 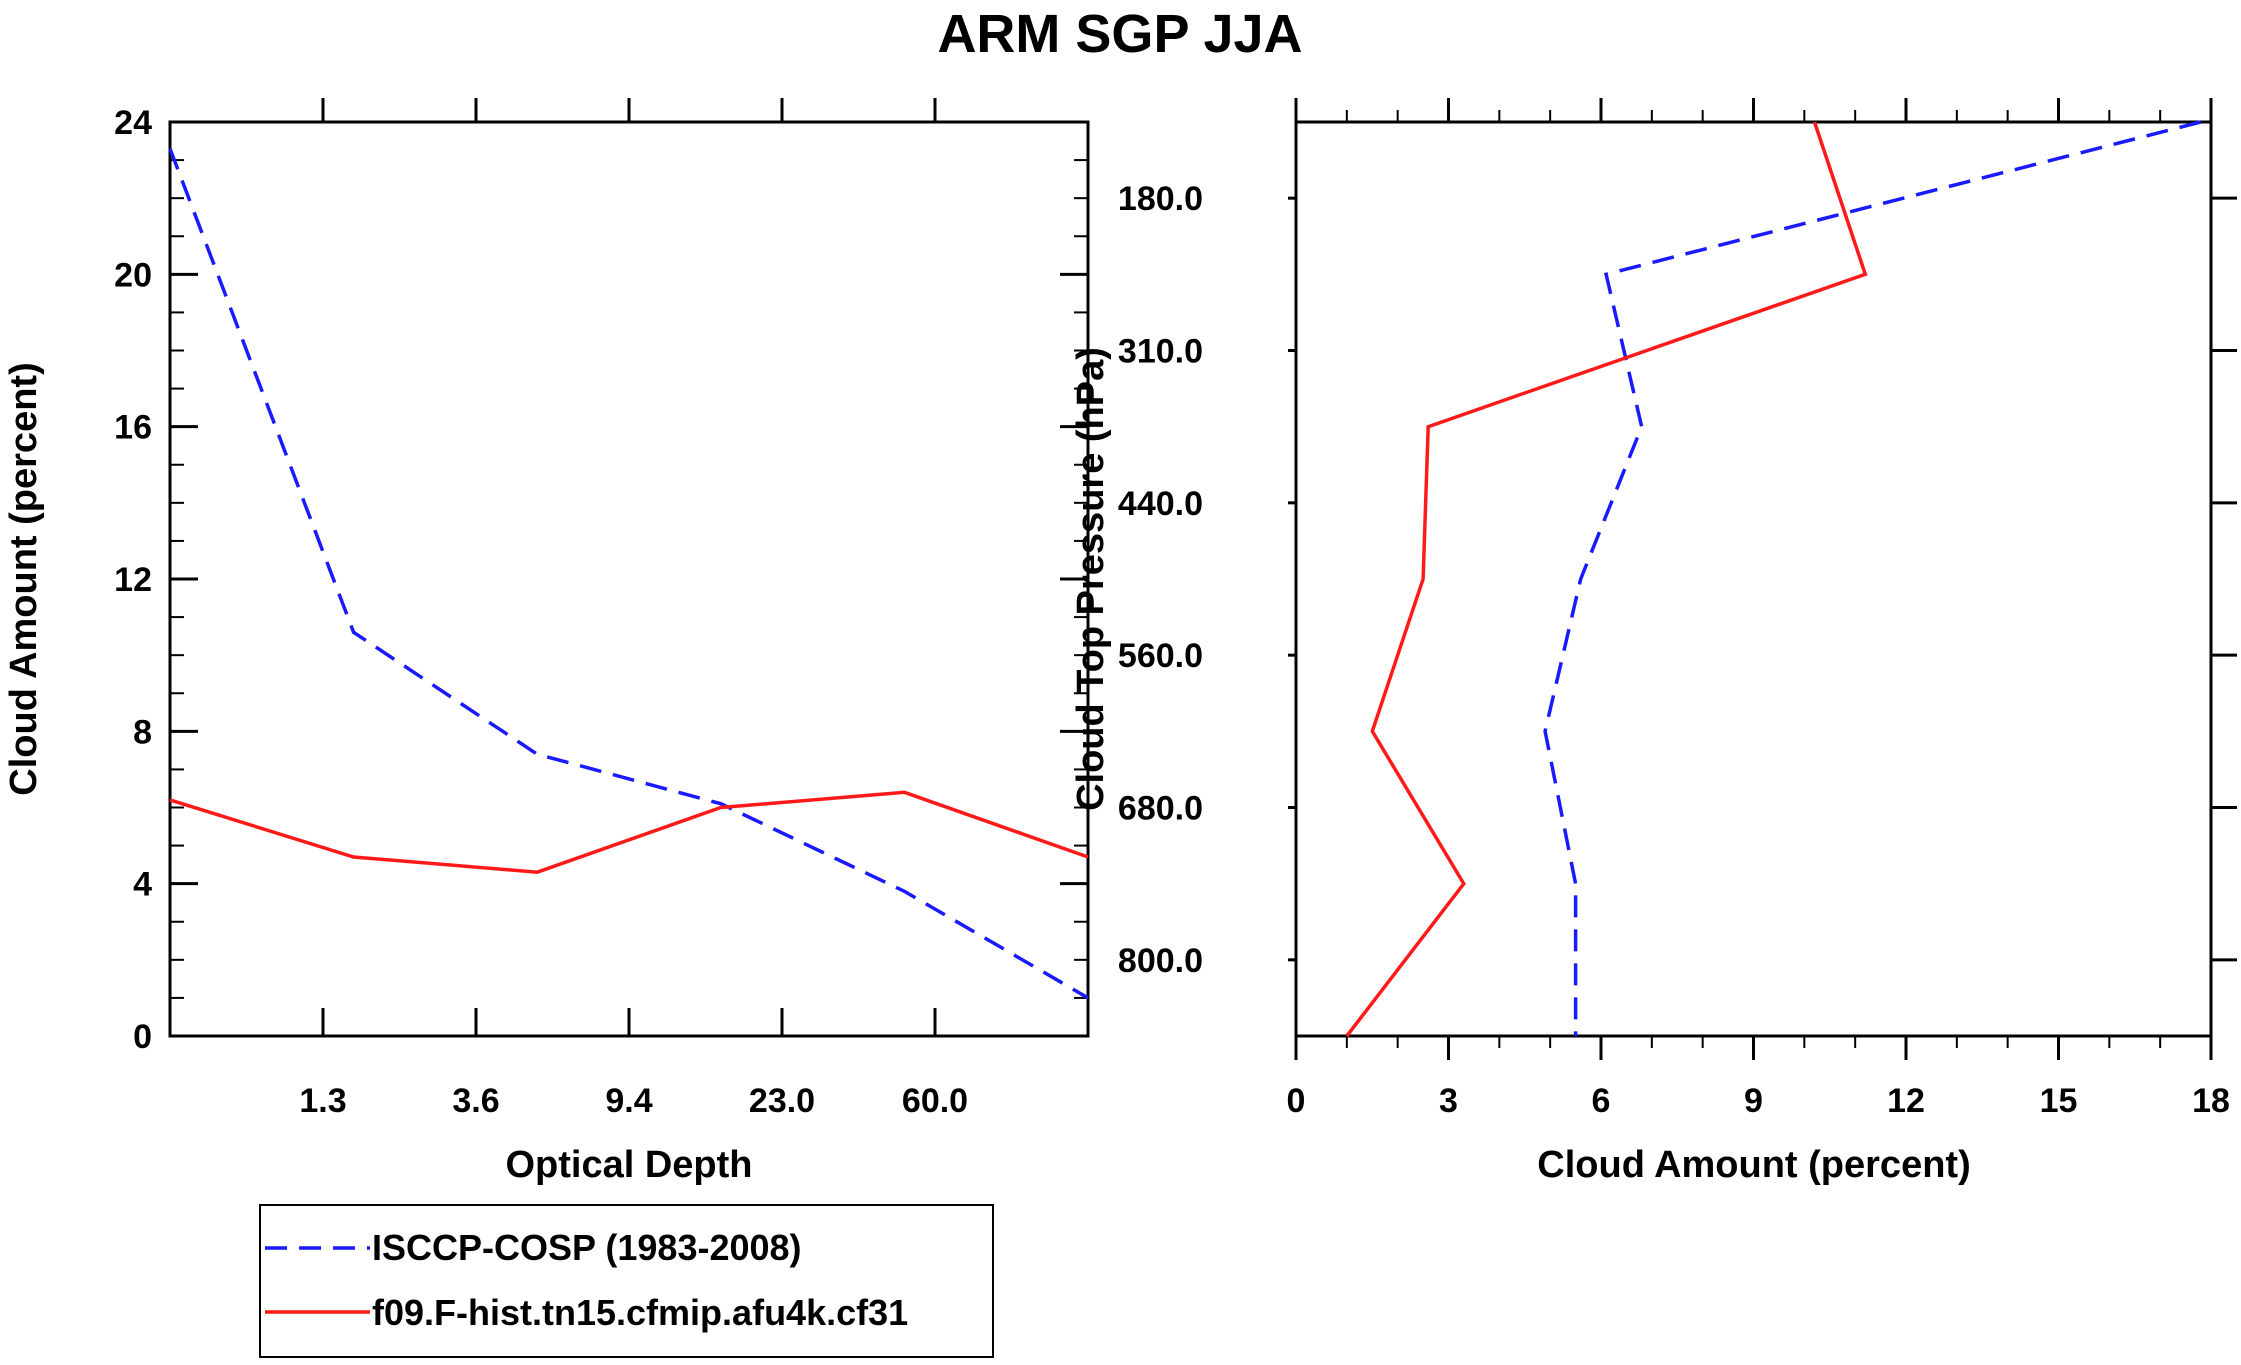 I want to click on right-x-tick-label: 6, so click(x=1601, y=1101).